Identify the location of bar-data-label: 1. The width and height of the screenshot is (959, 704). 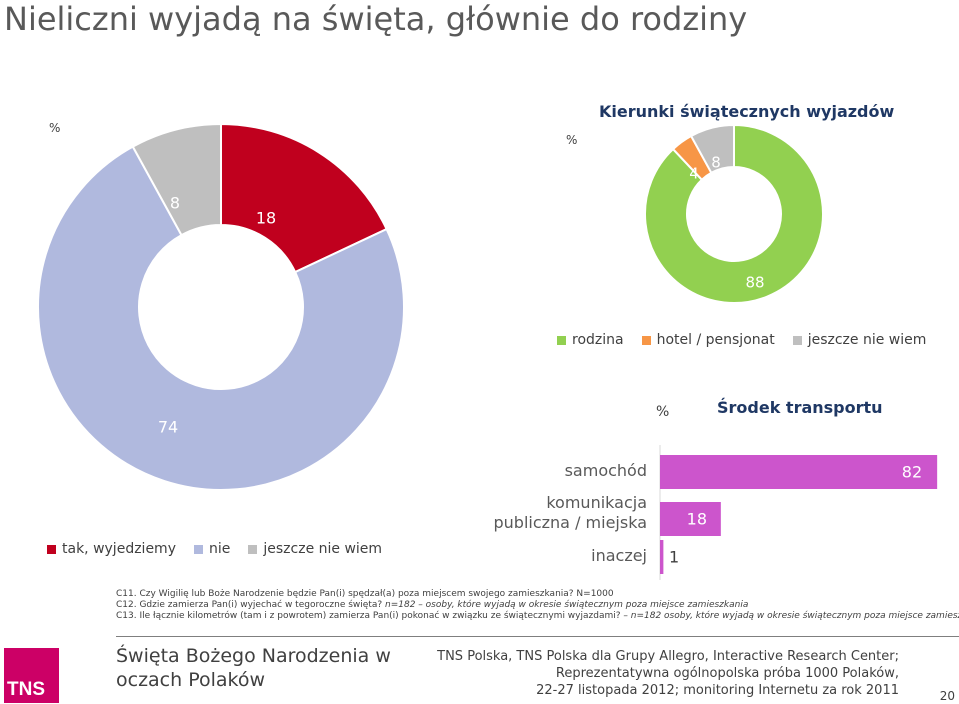
(674, 557).